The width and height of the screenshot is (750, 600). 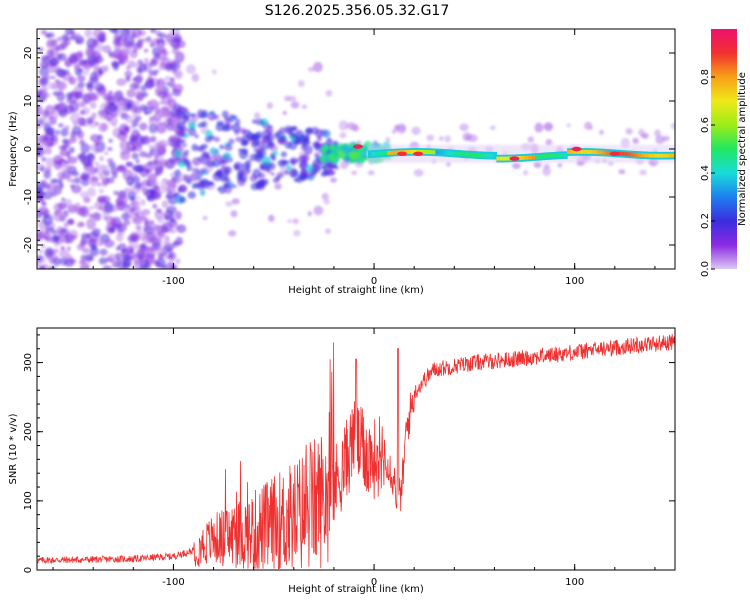 What do you see at coordinates (374, 582) in the screenshot?
I see `snr-xtick-label: 0` at bounding box center [374, 582].